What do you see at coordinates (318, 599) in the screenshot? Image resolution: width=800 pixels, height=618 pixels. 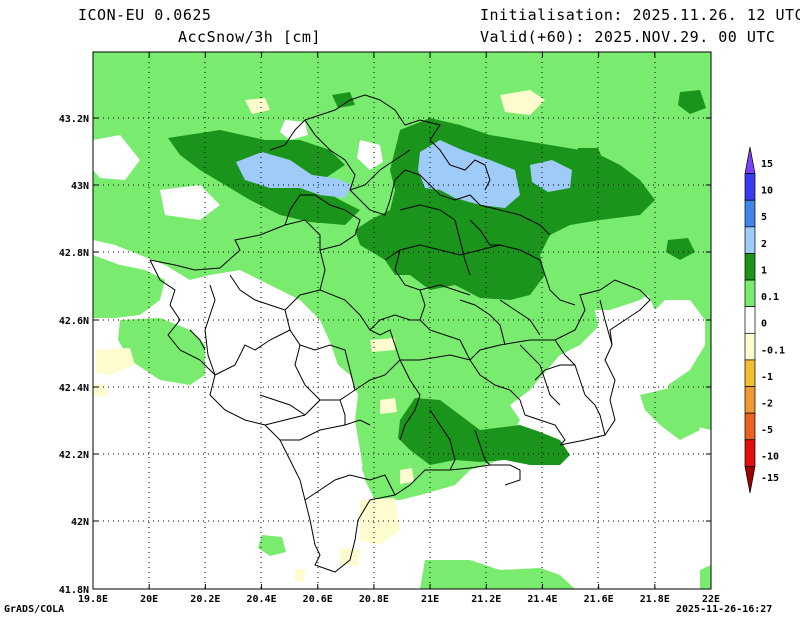 I see `lon-tick-label: 20.6E` at bounding box center [318, 599].